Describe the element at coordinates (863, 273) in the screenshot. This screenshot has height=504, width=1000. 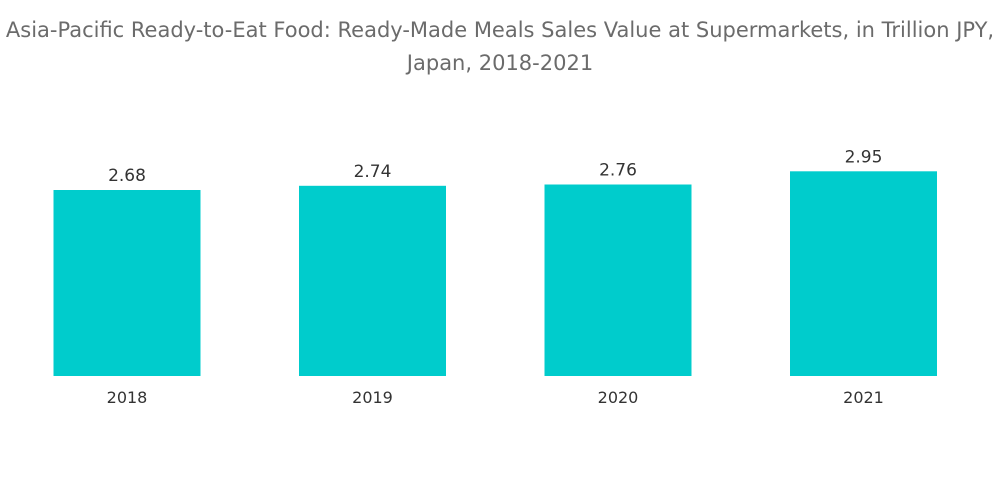
I see `bar-2021` at that location.